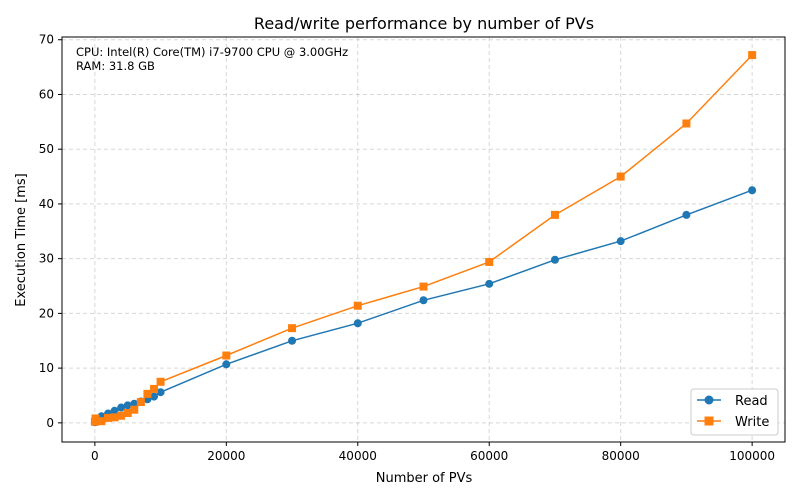 This screenshot has width=800, height=500. What do you see at coordinates (46, 313) in the screenshot?
I see `y-tick-label: 20` at bounding box center [46, 313].